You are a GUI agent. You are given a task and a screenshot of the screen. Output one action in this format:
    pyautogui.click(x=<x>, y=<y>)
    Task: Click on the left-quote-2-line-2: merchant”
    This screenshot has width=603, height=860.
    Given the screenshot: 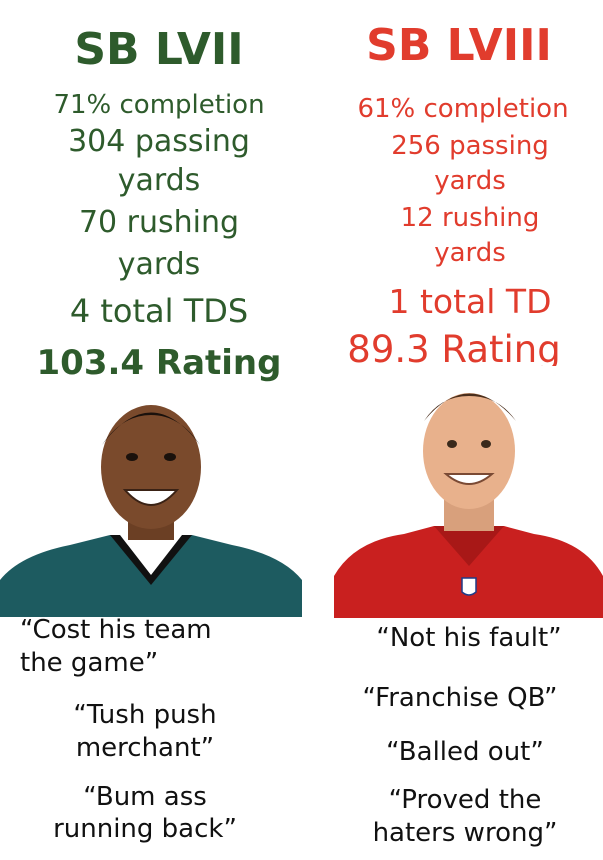 What is the action you would take?
    pyautogui.click(x=145, y=748)
    